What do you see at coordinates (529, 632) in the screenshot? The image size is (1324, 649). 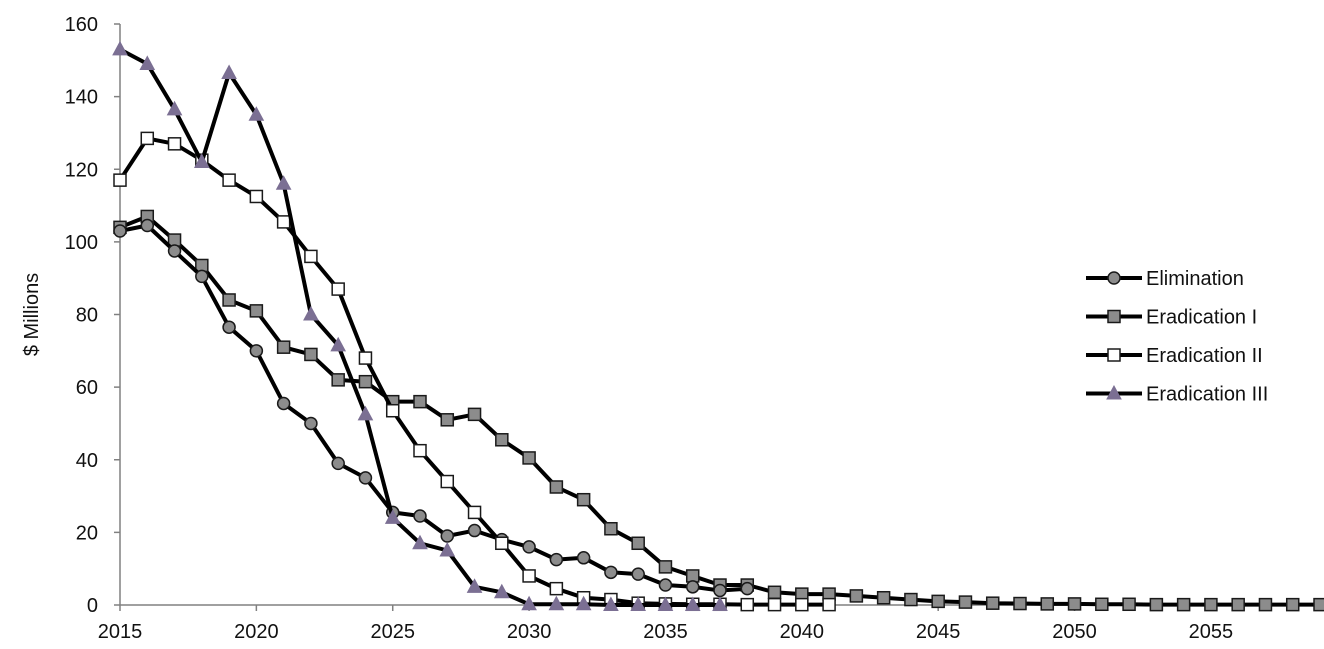 I see `x-tick-label: 2030` at bounding box center [529, 632].